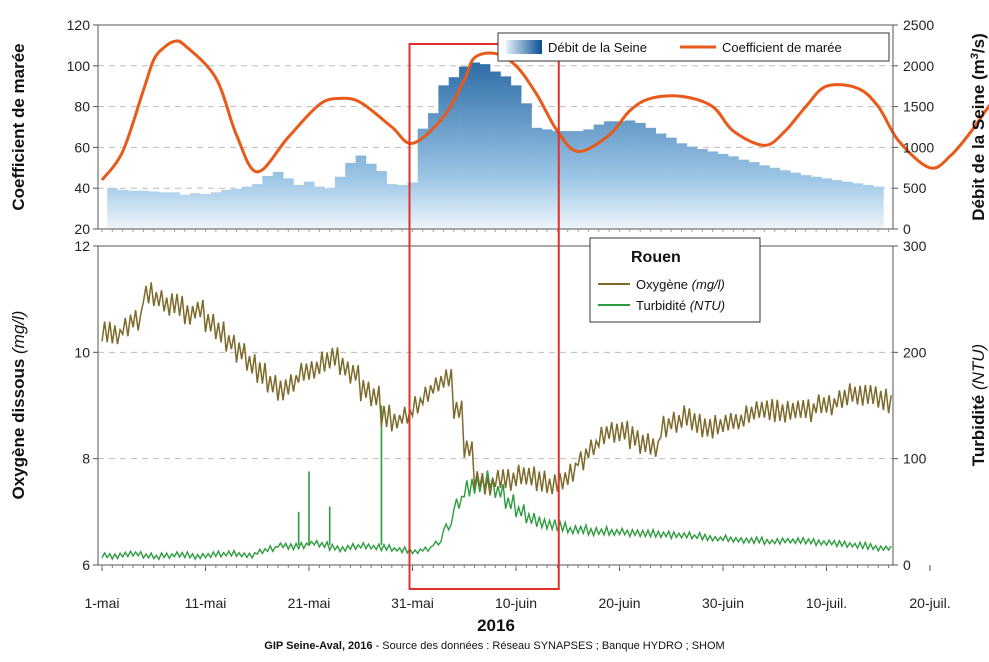 The image size is (989, 662). What do you see at coordinates (656, 257) in the screenshot?
I see `legend-title-station: Rouen` at bounding box center [656, 257].